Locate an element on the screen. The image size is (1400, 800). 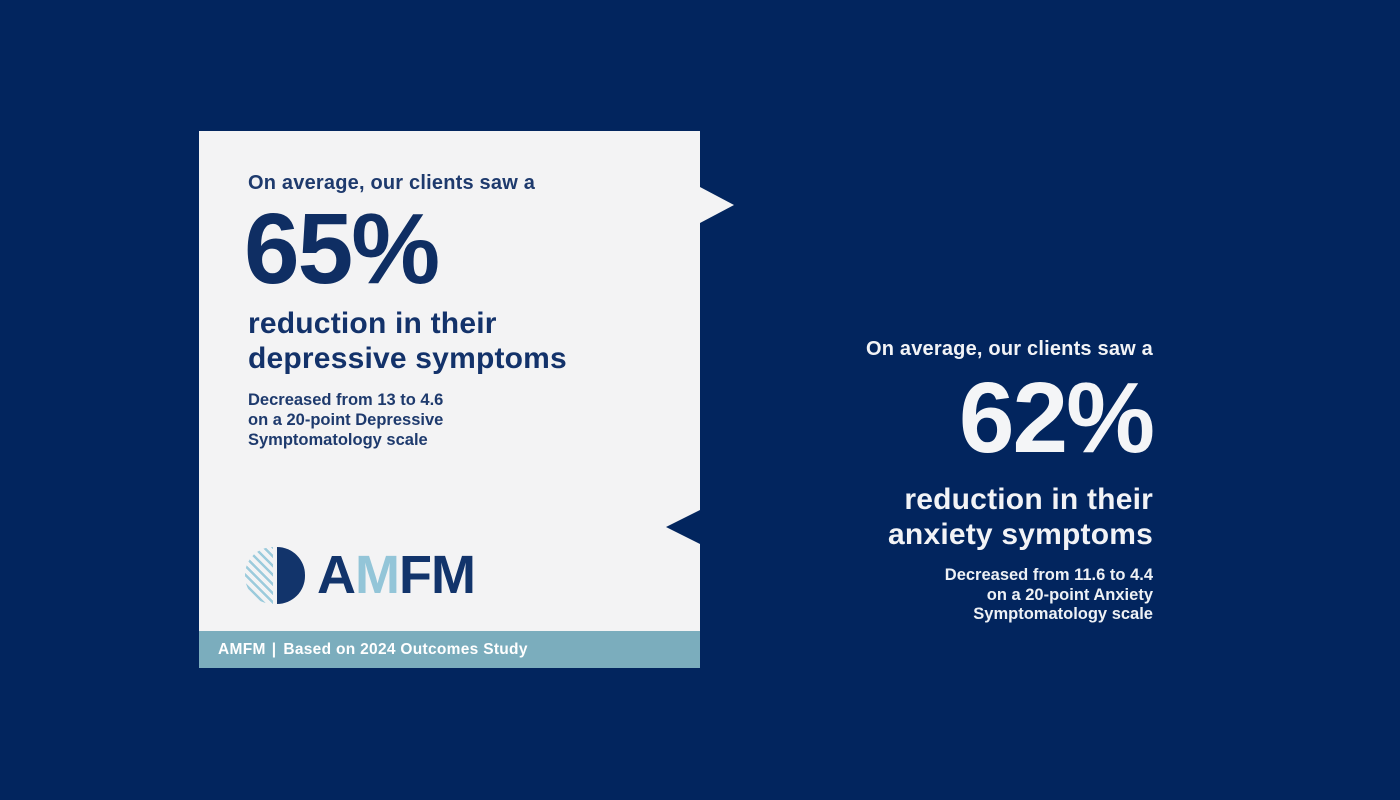
anxiety-headline: reduction in their anxiety symptoms is located at coordinates (938, 517).